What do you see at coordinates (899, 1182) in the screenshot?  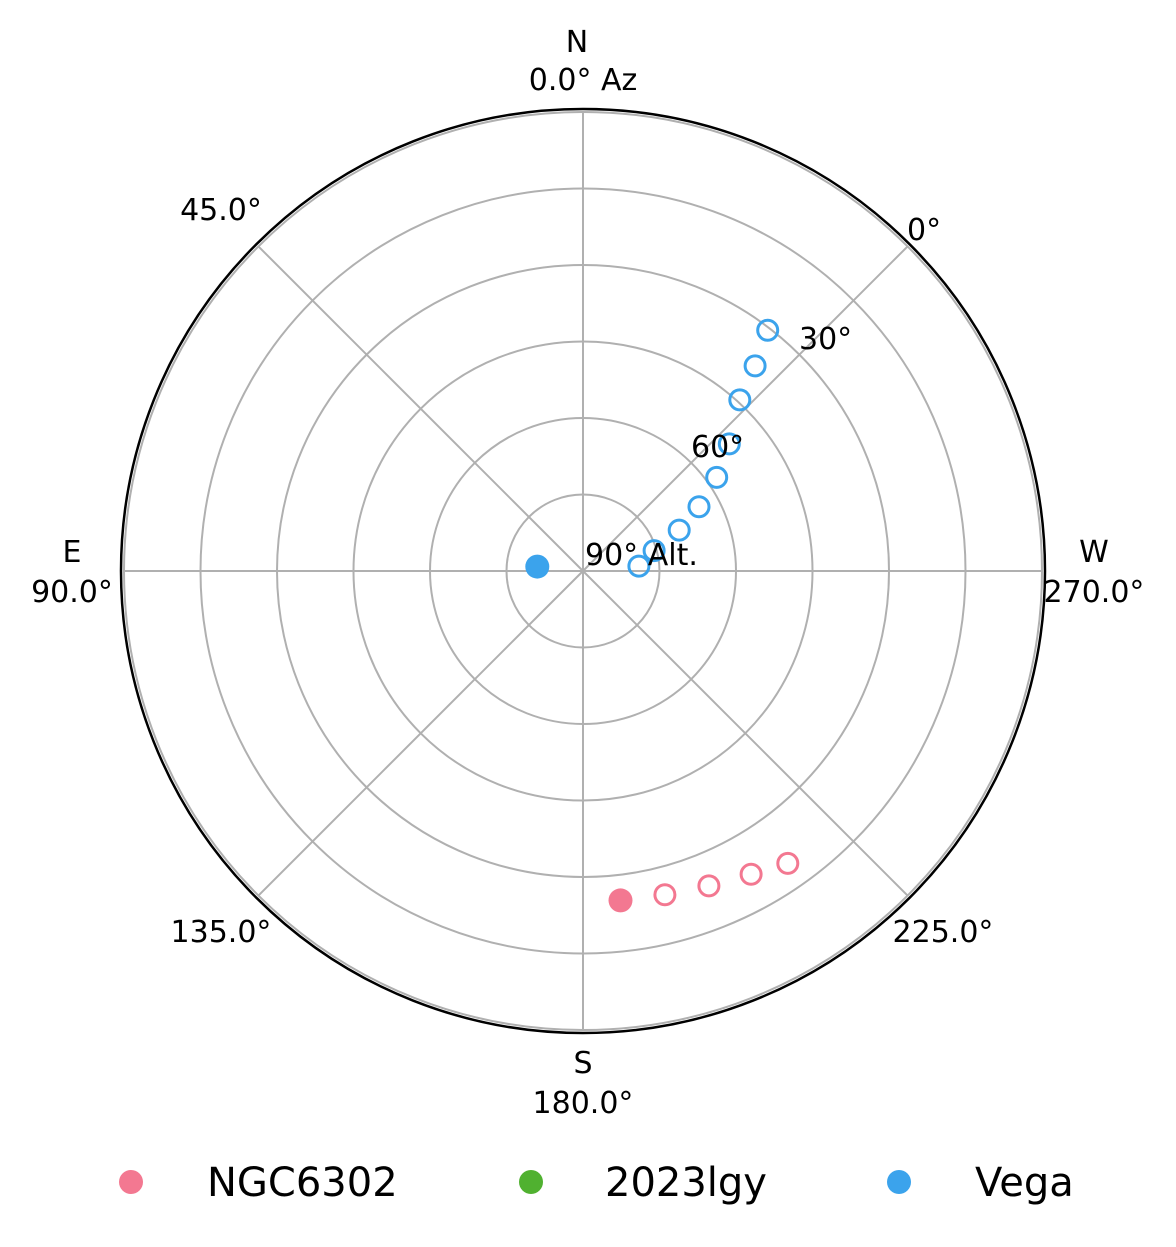 I see `legend-marker-vega` at bounding box center [899, 1182].